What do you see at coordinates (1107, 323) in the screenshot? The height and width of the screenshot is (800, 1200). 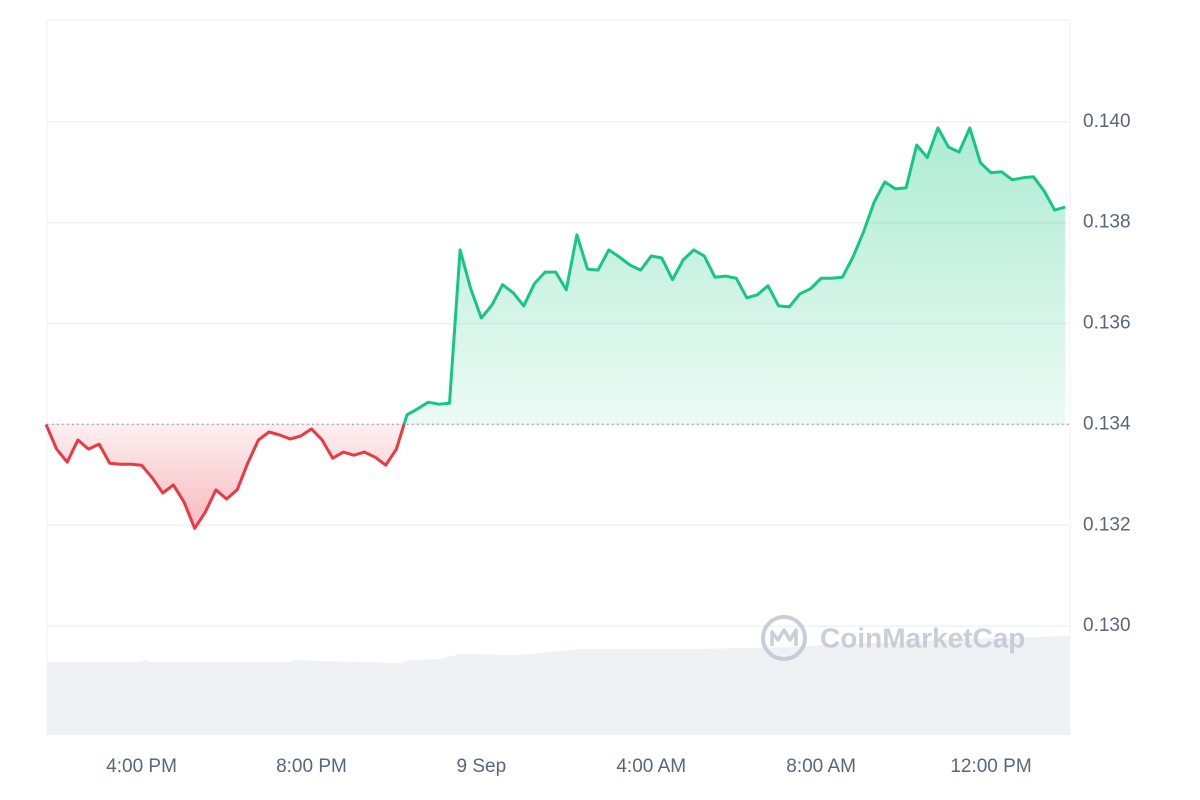 I see `y-tick-label: 0.136` at bounding box center [1107, 323].